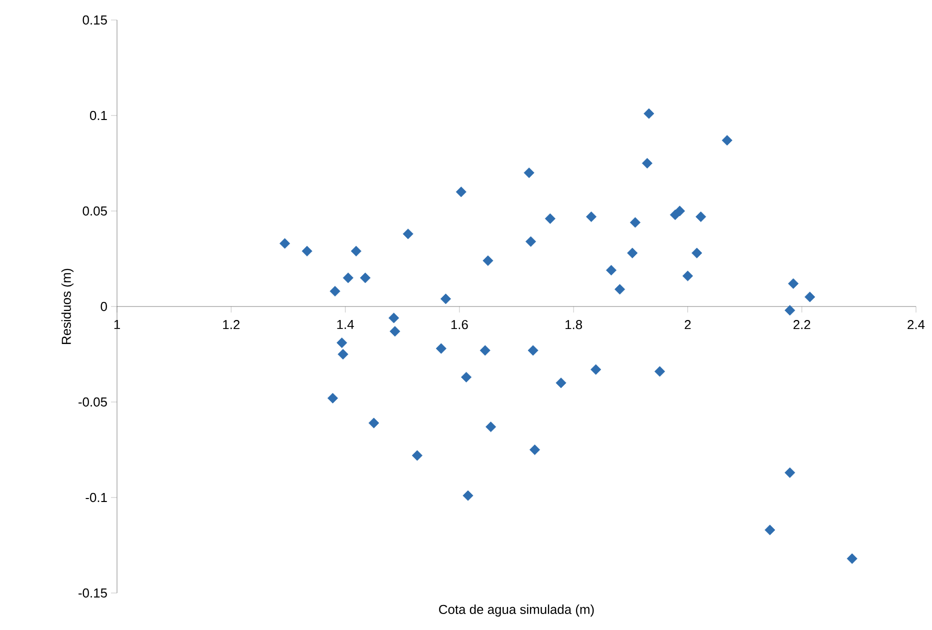  What do you see at coordinates (96, 497) in the screenshot?
I see `y-tick-label: -0.1` at bounding box center [96, 497].